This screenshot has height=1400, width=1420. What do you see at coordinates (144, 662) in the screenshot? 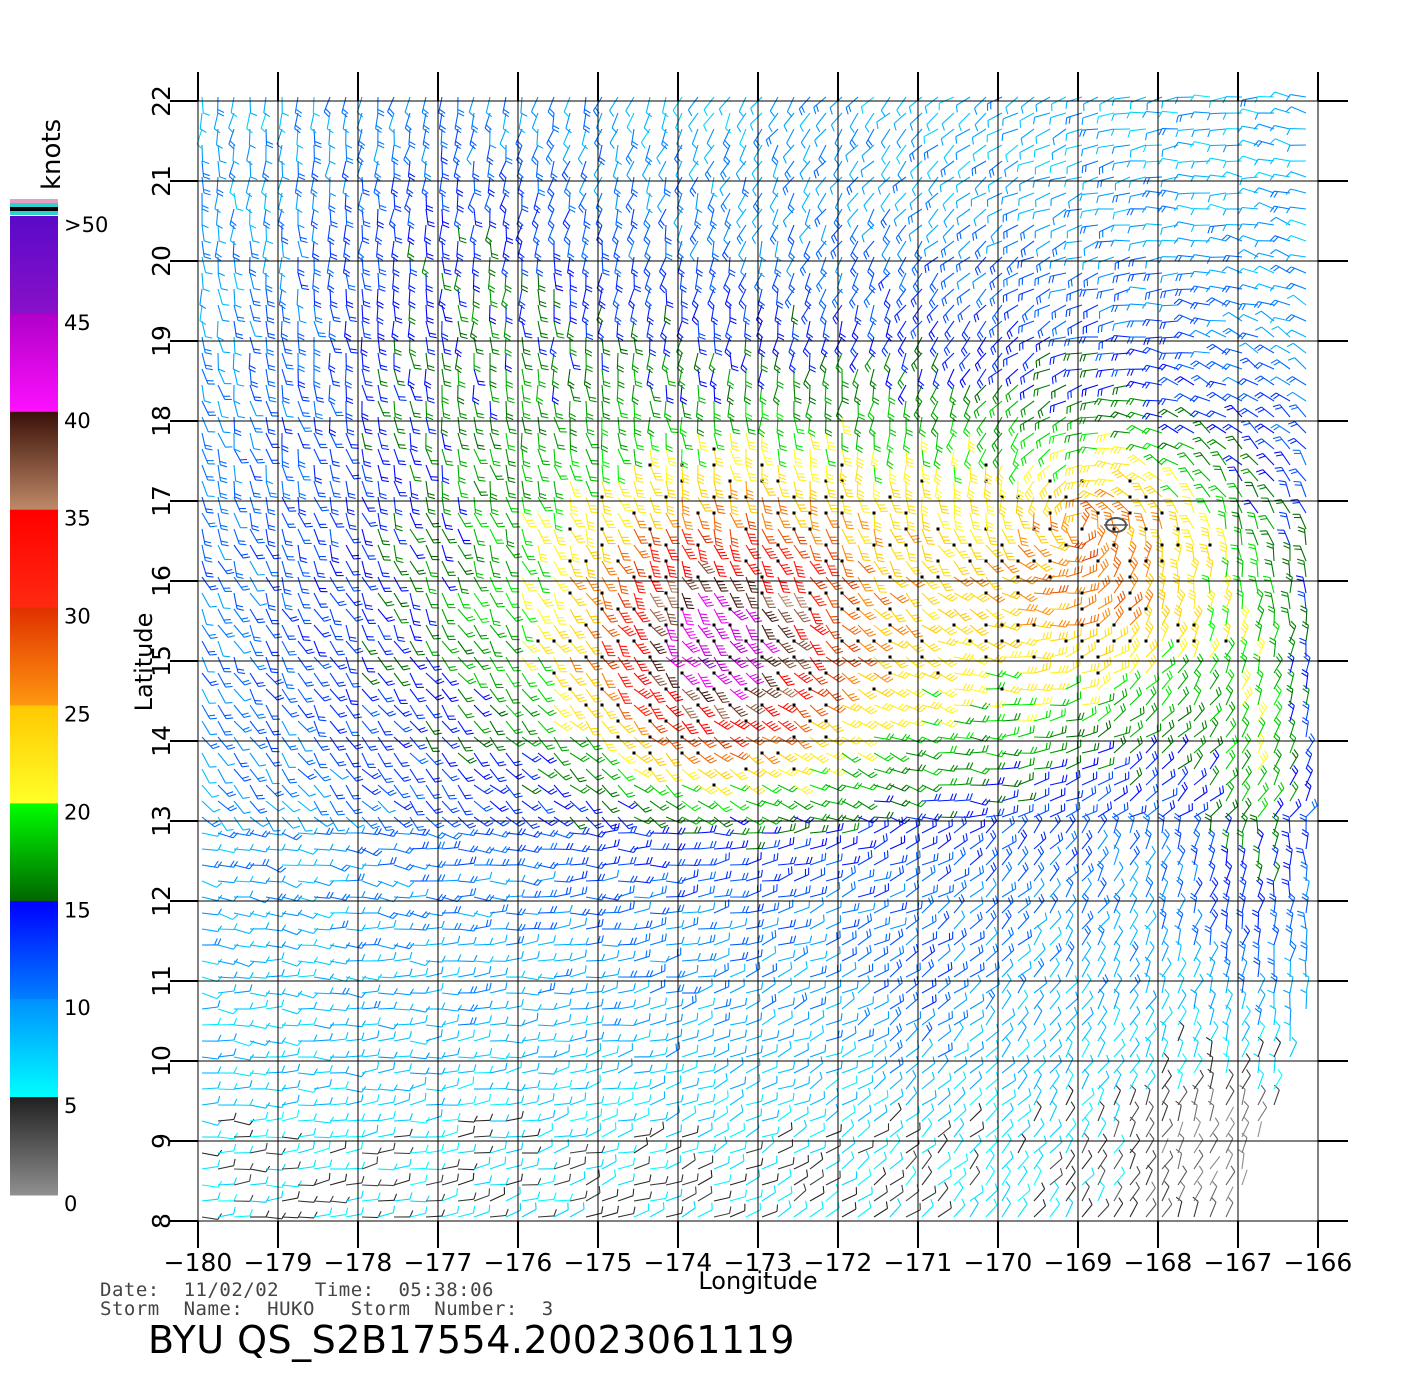
I see `y-axis-label: Latitude` at bounding box center [144, 662].